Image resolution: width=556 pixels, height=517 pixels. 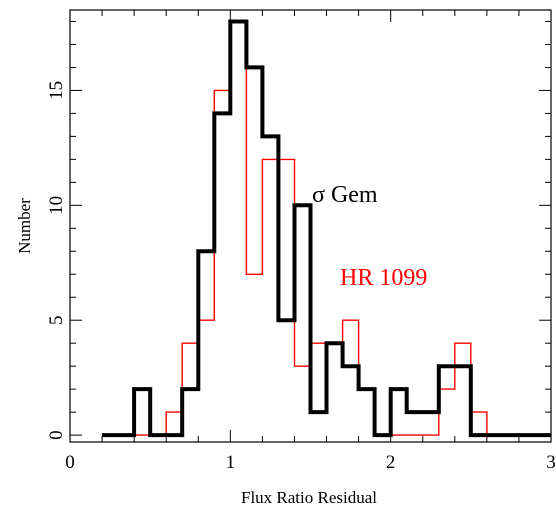 I want to click on legend-hr-1099: HR 1099, so click(x=383, y=278).